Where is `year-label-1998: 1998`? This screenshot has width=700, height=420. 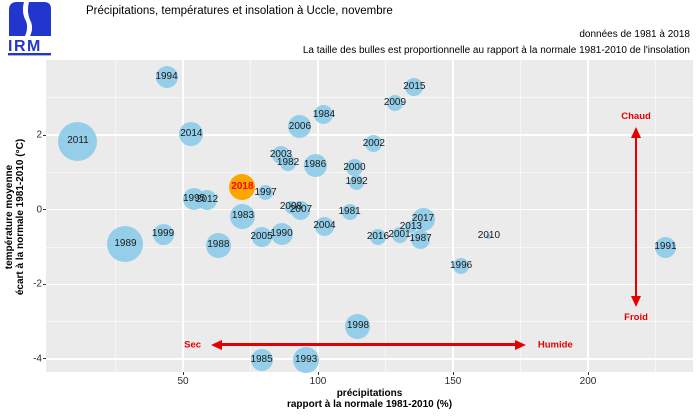 year-label-1998: 1998 is located at coordinates (358, 326).